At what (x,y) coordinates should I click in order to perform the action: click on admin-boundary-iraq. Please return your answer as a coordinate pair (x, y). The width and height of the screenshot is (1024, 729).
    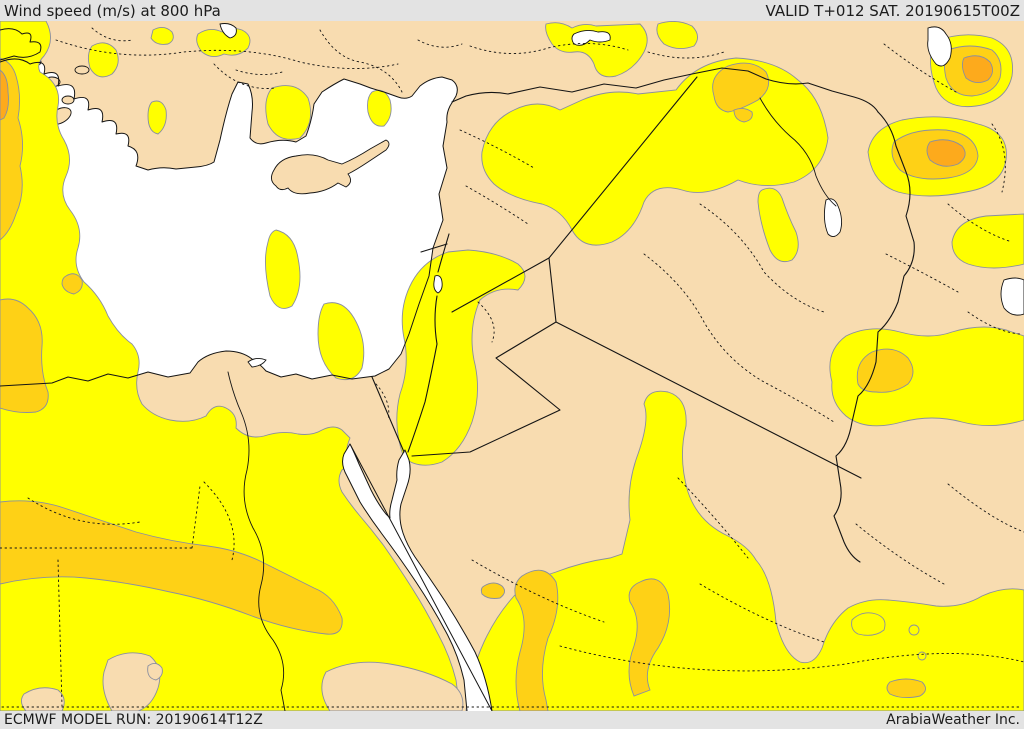
    Looking at the image, I should click on (739, 313).